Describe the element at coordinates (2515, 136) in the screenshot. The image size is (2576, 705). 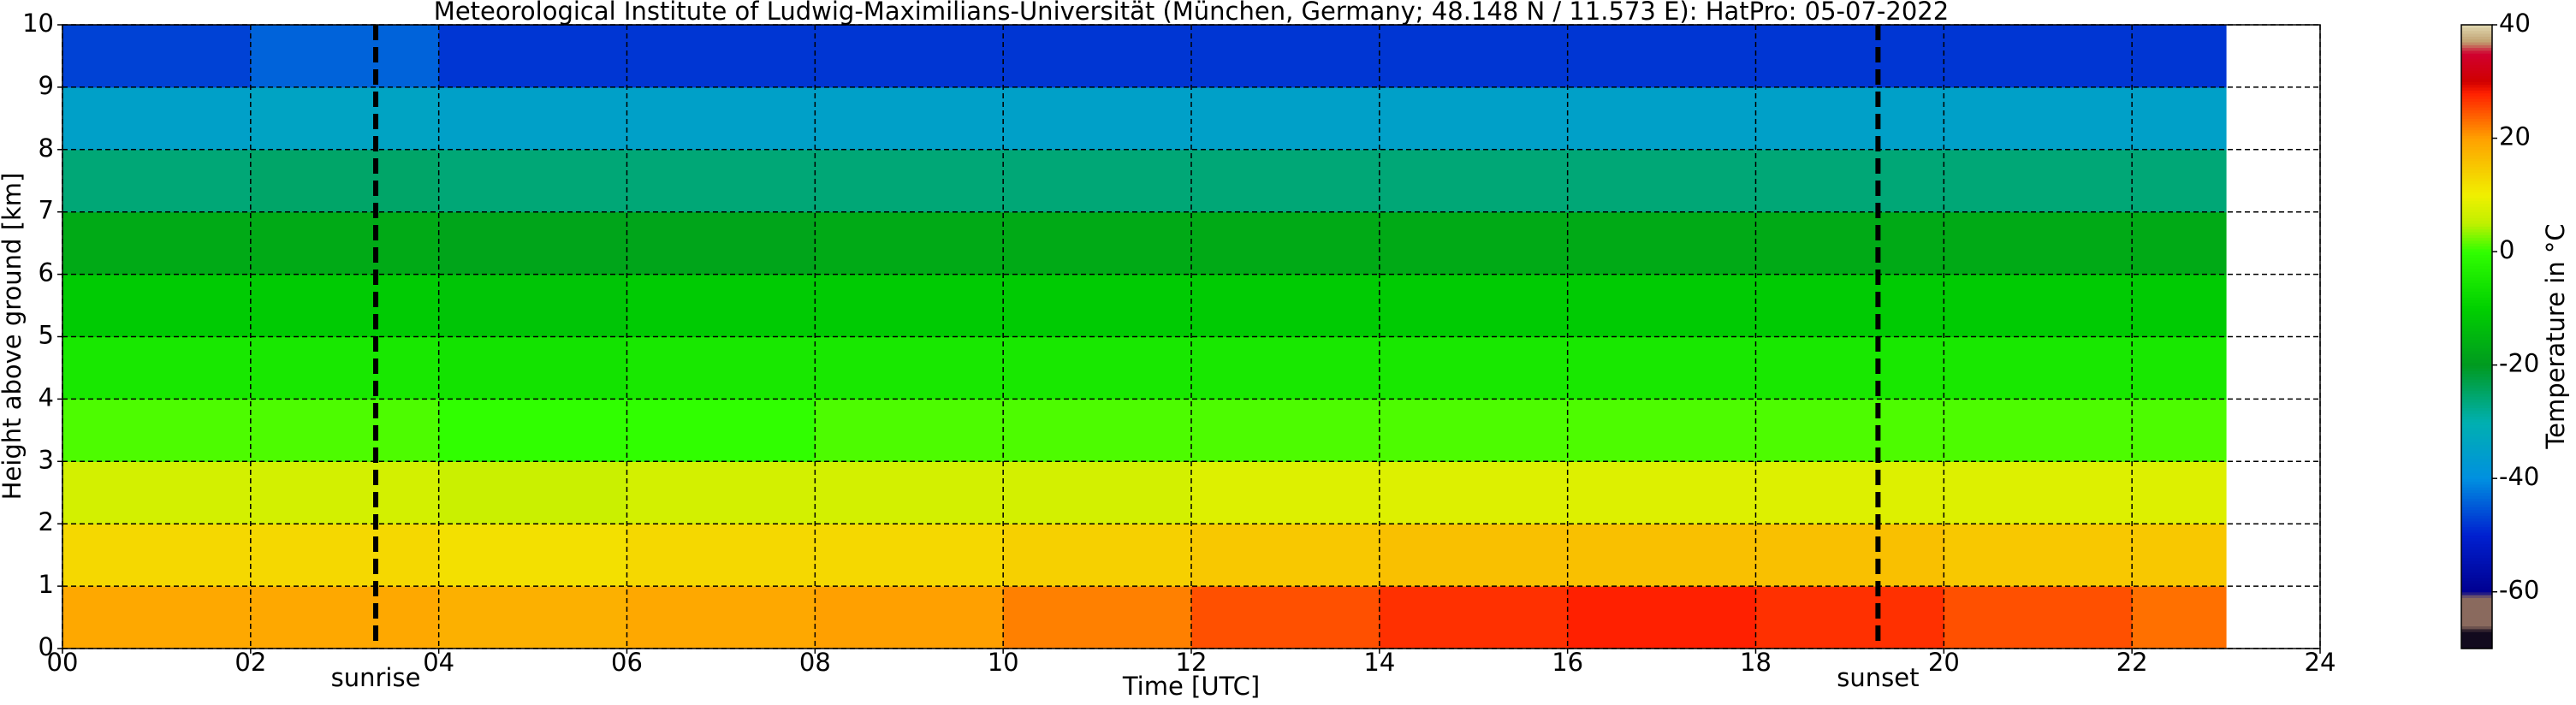
I see `colorbar-tick-label: 20` at that location.